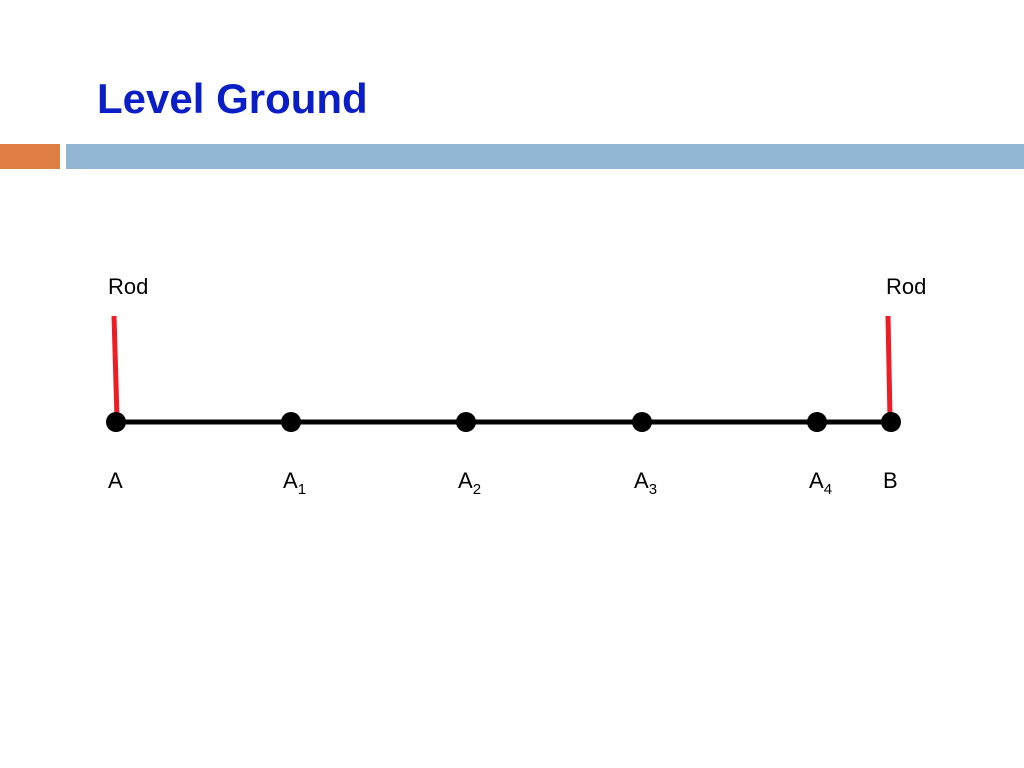 This screenshot has height=768, width=1024. Describe the element at coordinates (503, 455) in the screenshot. I see `ground-points: A A1 A2 A3 A4 B` at that location.